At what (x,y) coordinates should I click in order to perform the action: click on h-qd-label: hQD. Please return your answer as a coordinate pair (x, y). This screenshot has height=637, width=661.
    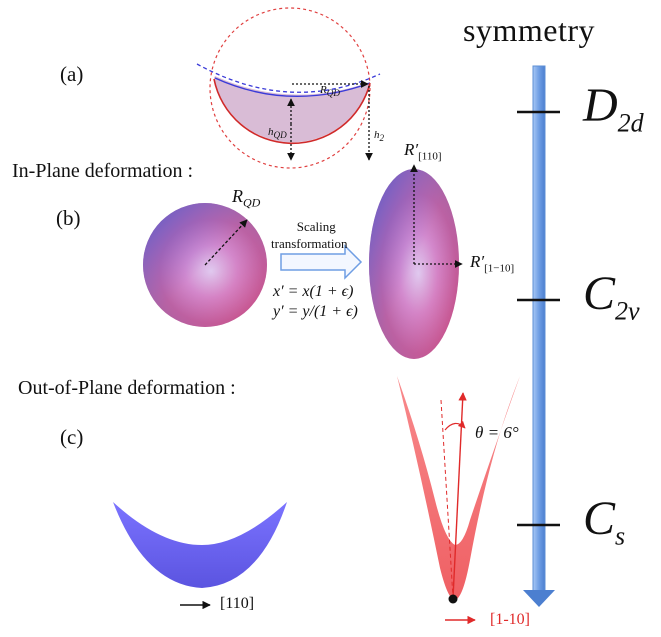
    Looking at the image, I should click on (277, 133).